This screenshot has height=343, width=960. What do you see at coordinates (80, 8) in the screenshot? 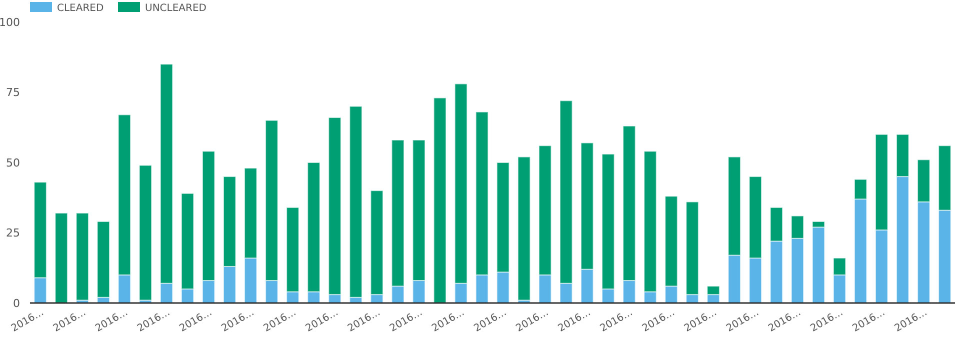
I see `legend-label: CLEARED` at bounding box center [80, 8].